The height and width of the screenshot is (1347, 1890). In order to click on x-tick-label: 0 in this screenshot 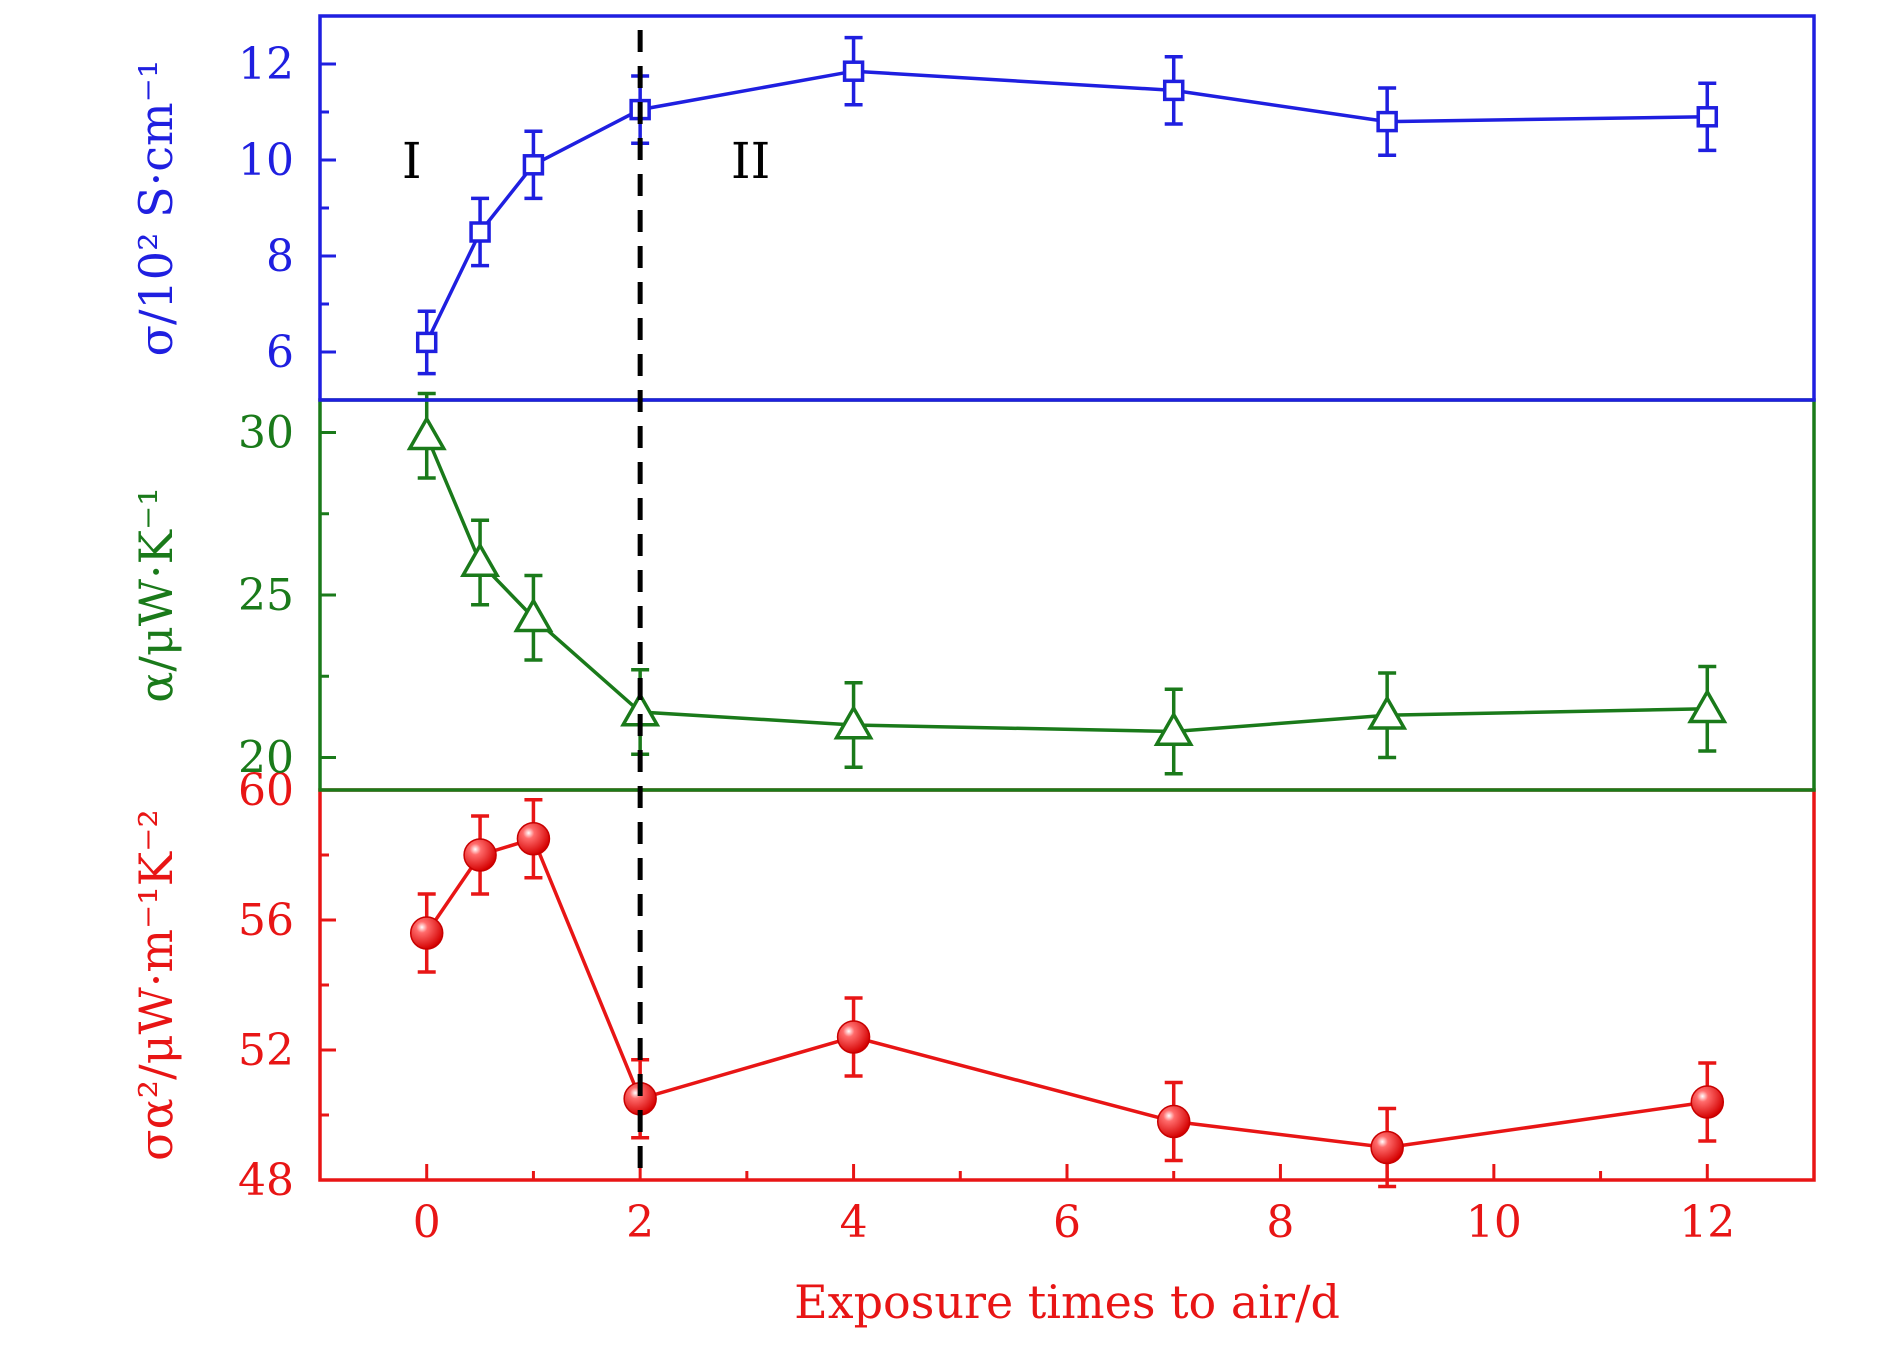, I will do `click(427, 1222)`.